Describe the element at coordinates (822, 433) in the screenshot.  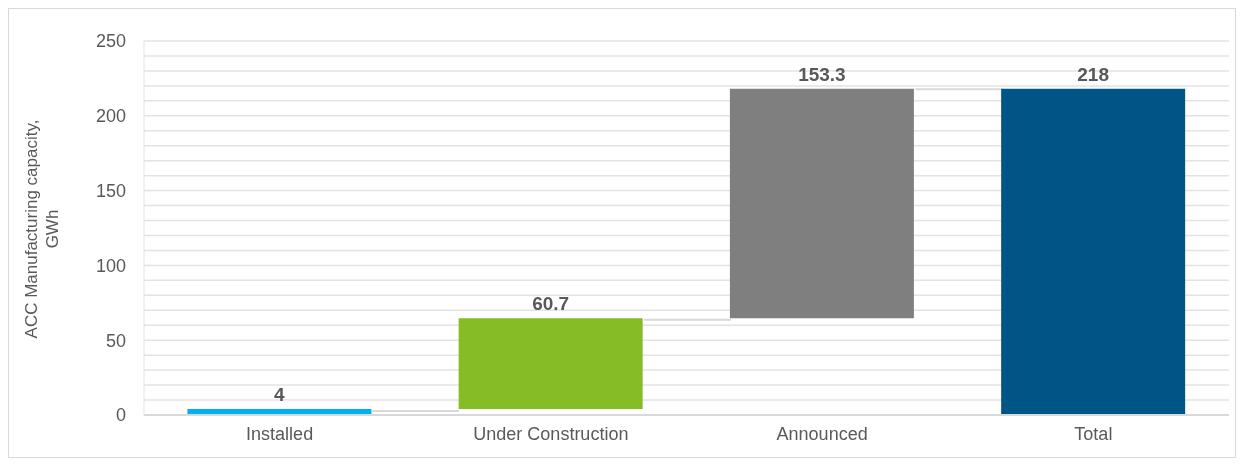
I see `x-tick-label: Announced` at that location.